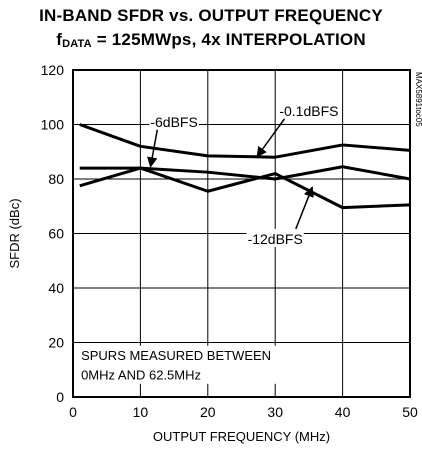 Image resolution: width=422 pixels, height=460 pixels. Describe the element at coordinates (185, 364) in the screenshot. I see `note-bg` at that location.